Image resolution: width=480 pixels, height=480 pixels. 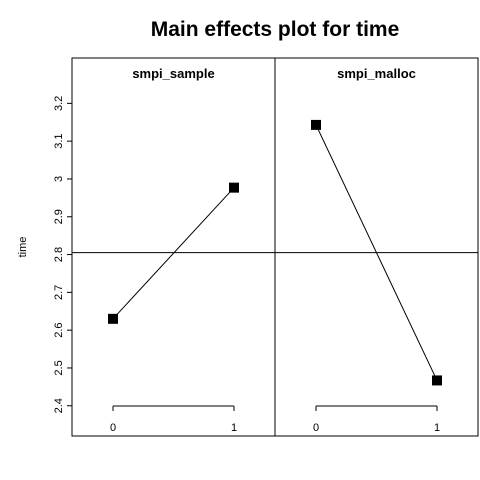 I want to click on y-tick-label-2: 2.6, so click(x=59, y=330).